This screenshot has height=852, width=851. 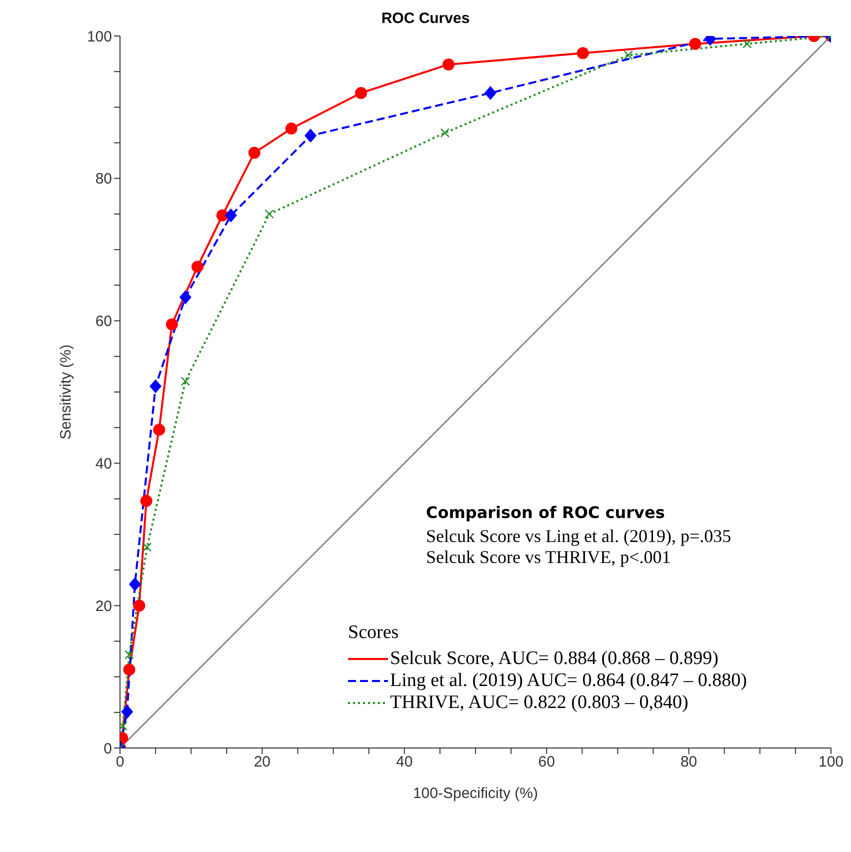 What do you see at coordinates (374, 633) in the screenshot?
I see `legend-title: Scores` at bounding box center [374, 633].